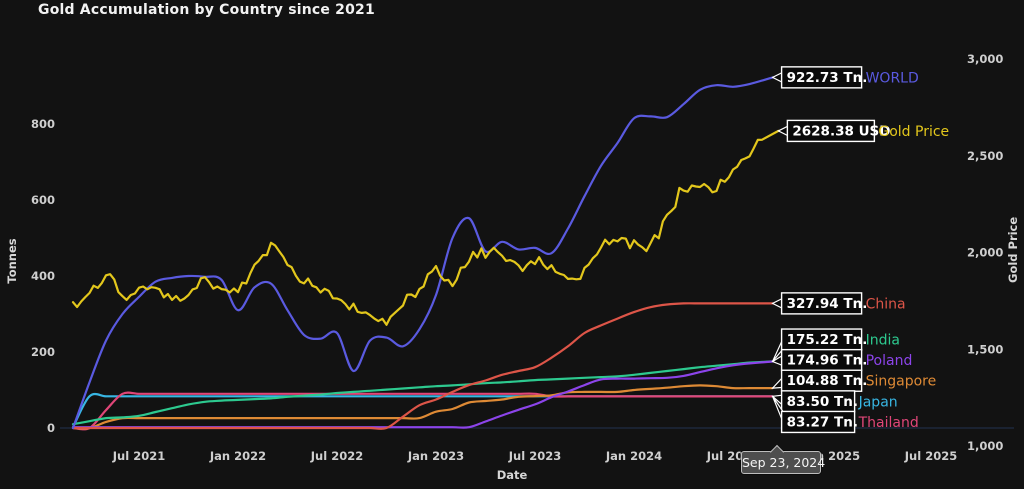 This screenshot has height=489, width=1024. What do you see at coordinates (51, 428) in the screenshot?
I see `y-left-tick: 0` at bounding box center [51, 428].